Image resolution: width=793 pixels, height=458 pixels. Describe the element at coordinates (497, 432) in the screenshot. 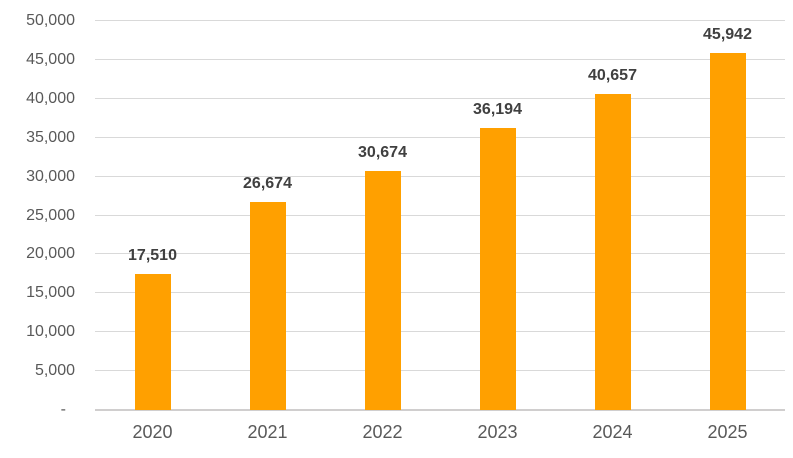

I see `x-axis-tick-label-2023: 2023` at that location.